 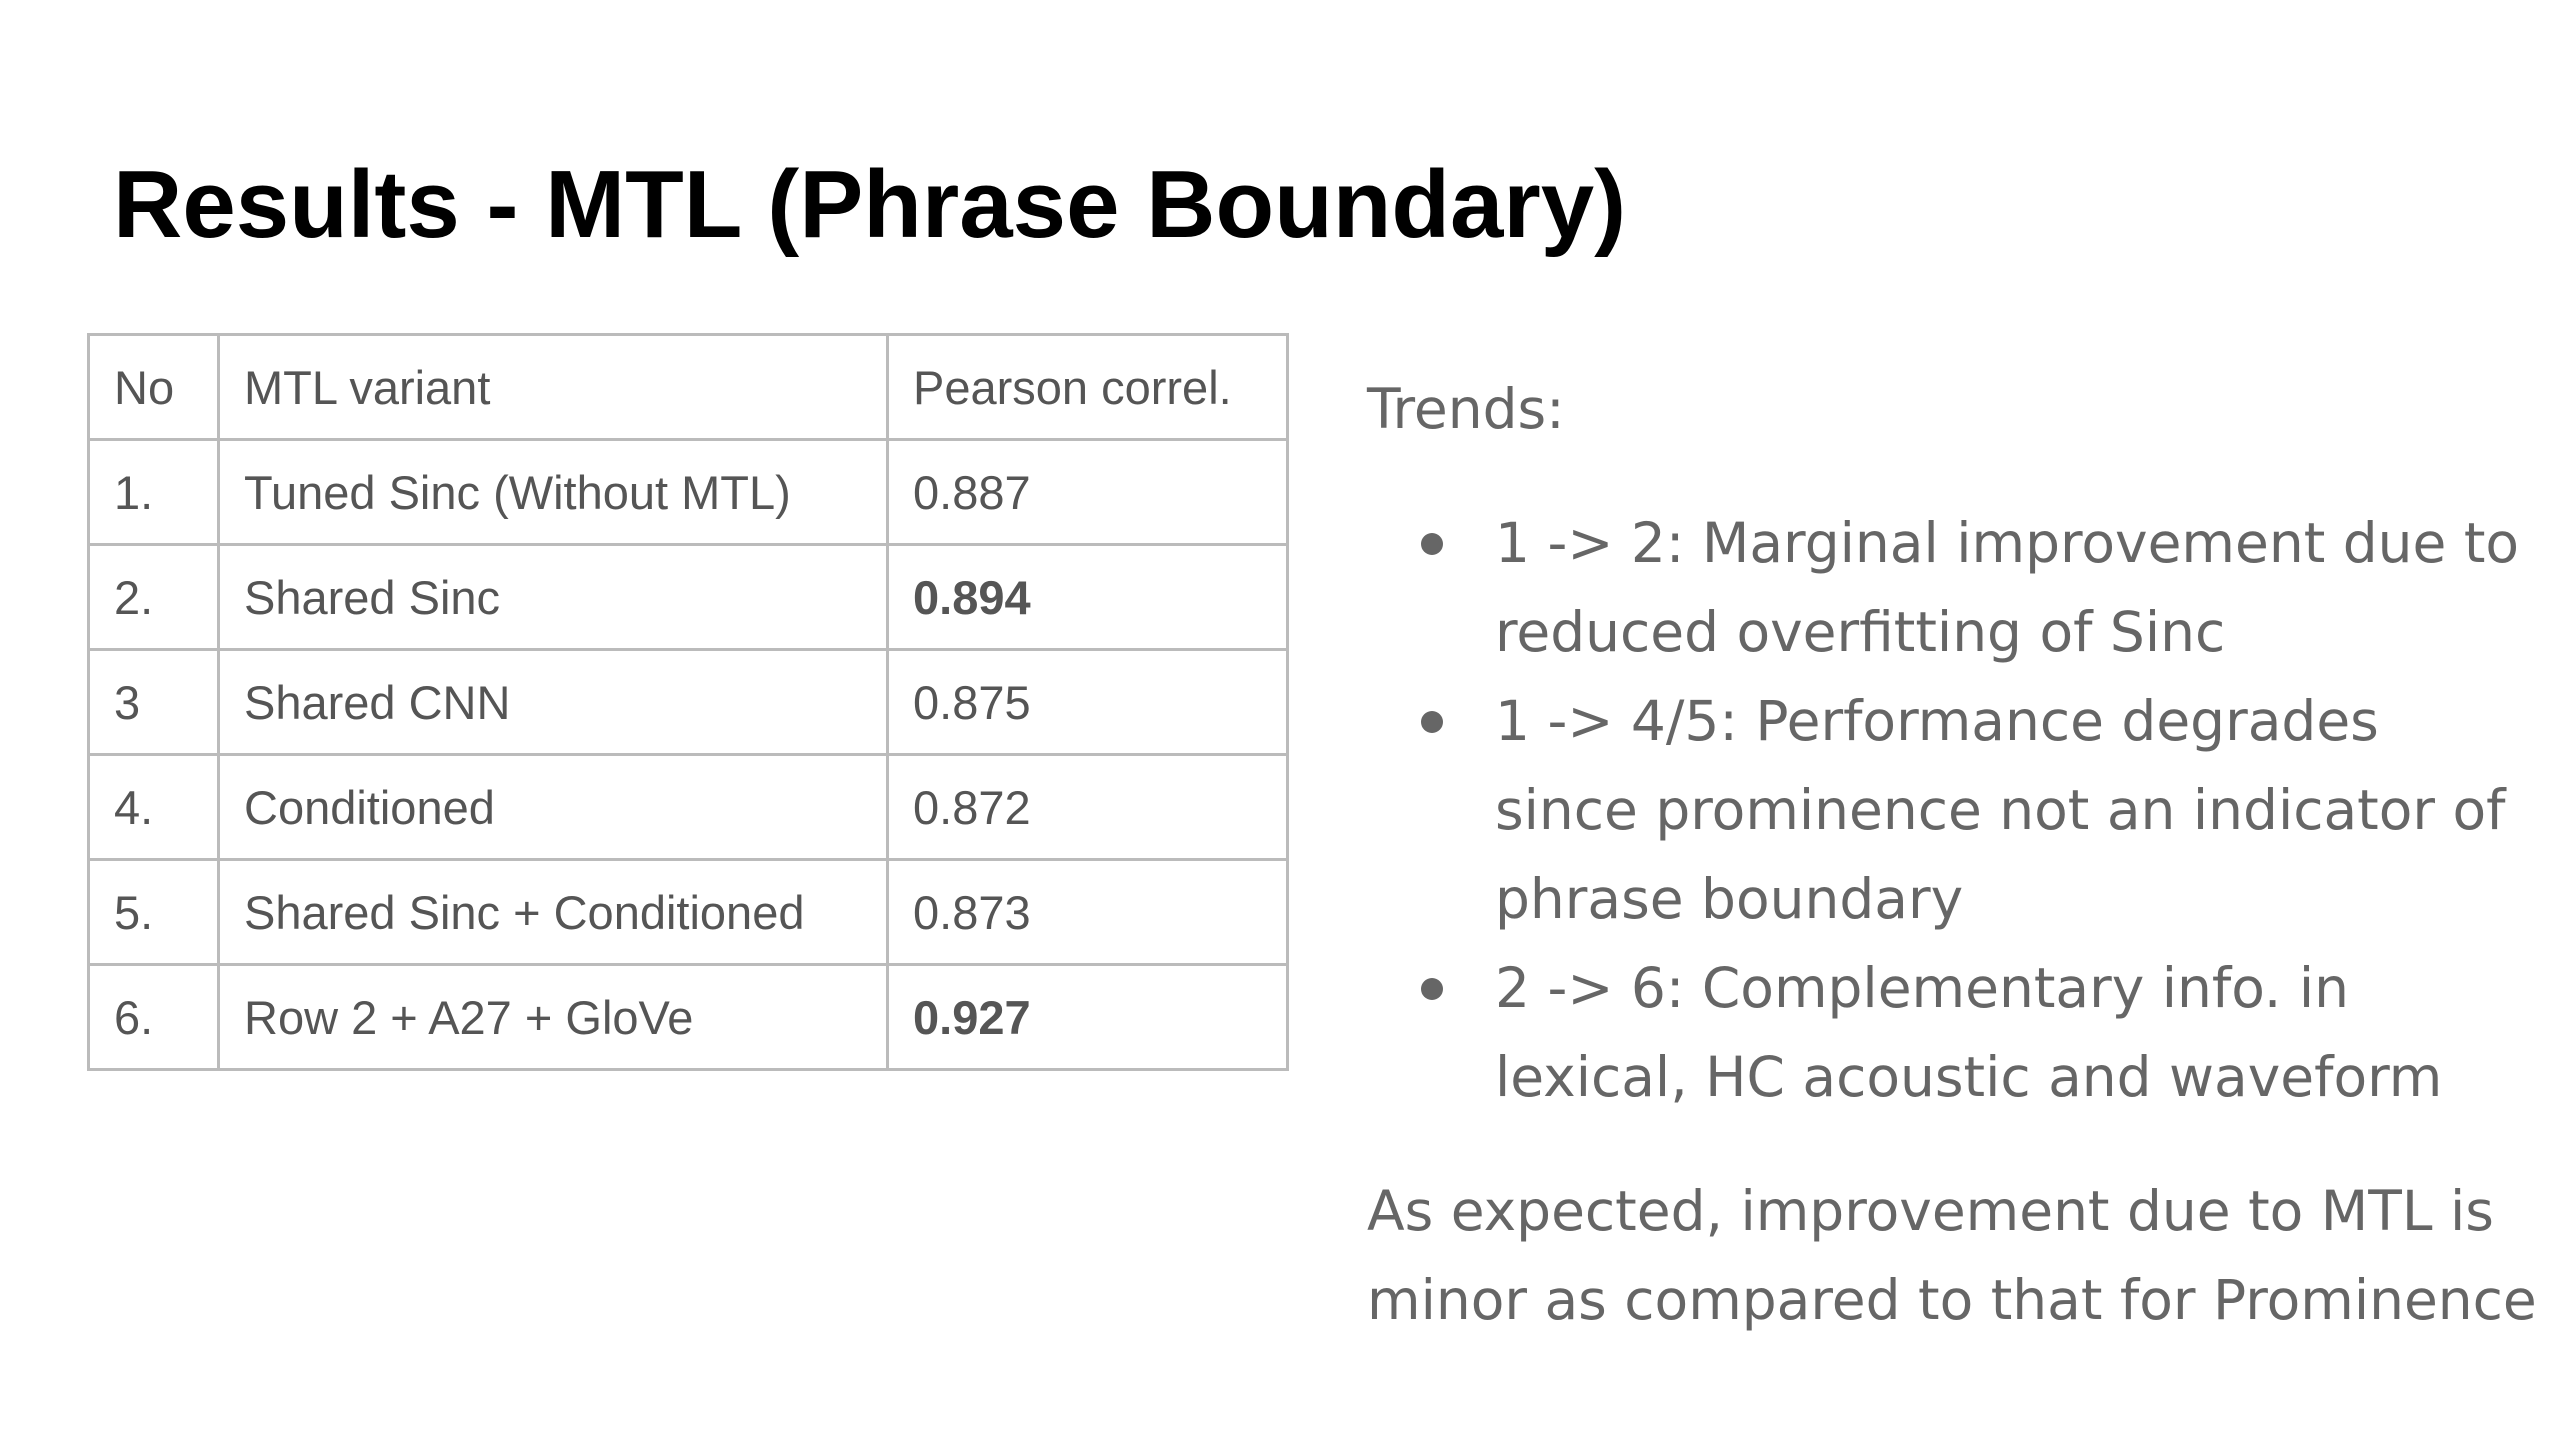 What do you see at coordinates (1087, 807) in the screenshot?
I see `table-cell: 0.872` at bounding box center [1087, 807].